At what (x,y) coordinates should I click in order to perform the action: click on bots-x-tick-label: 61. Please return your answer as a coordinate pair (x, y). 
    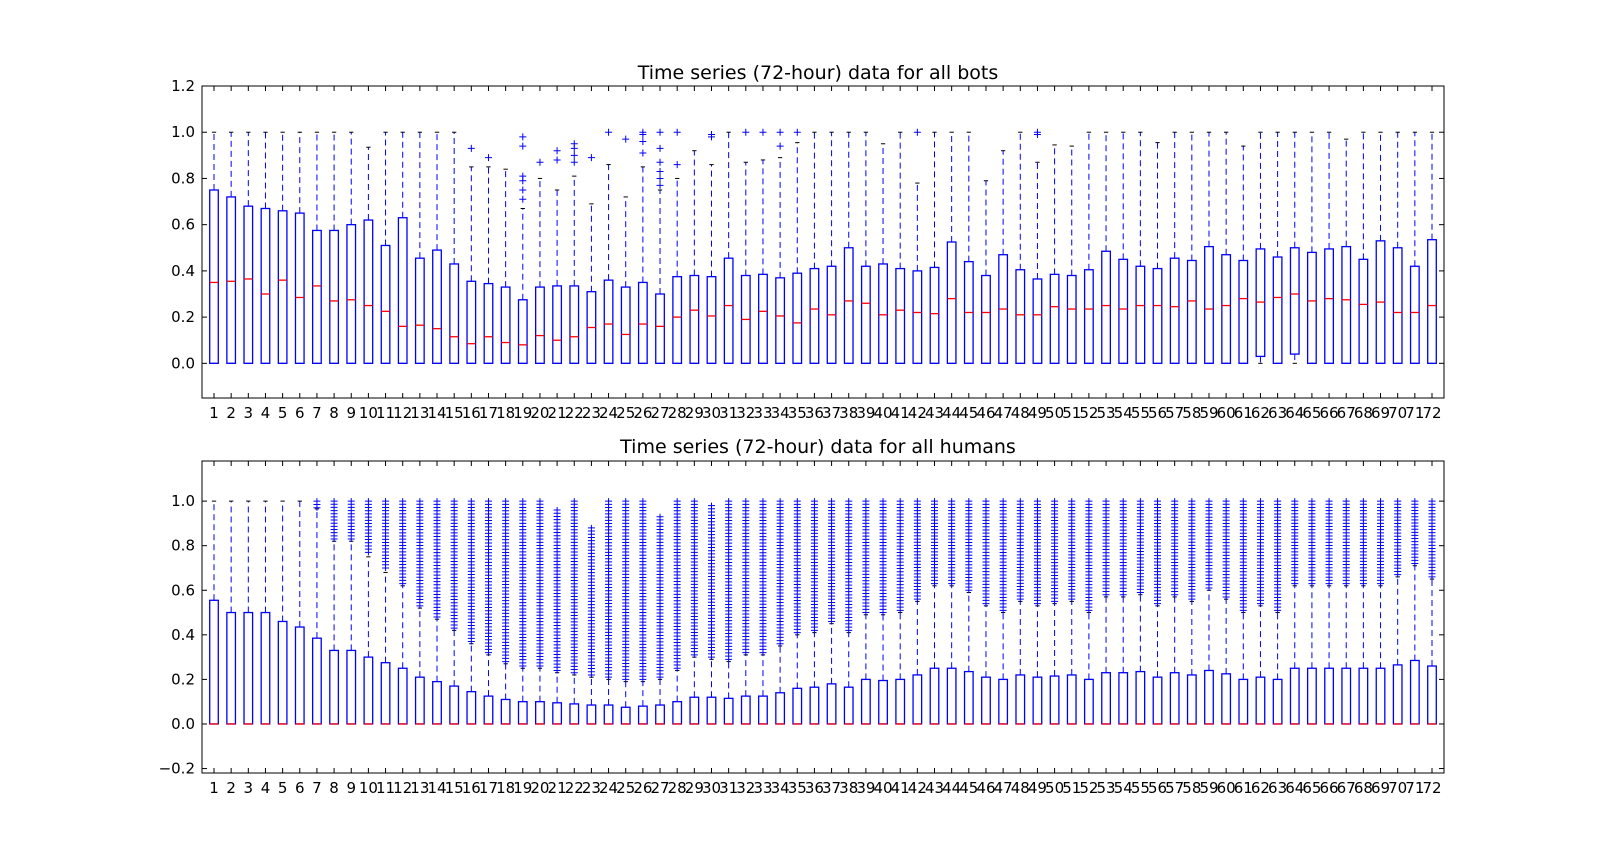
    Looking at the image, I should click on (1243, 413).